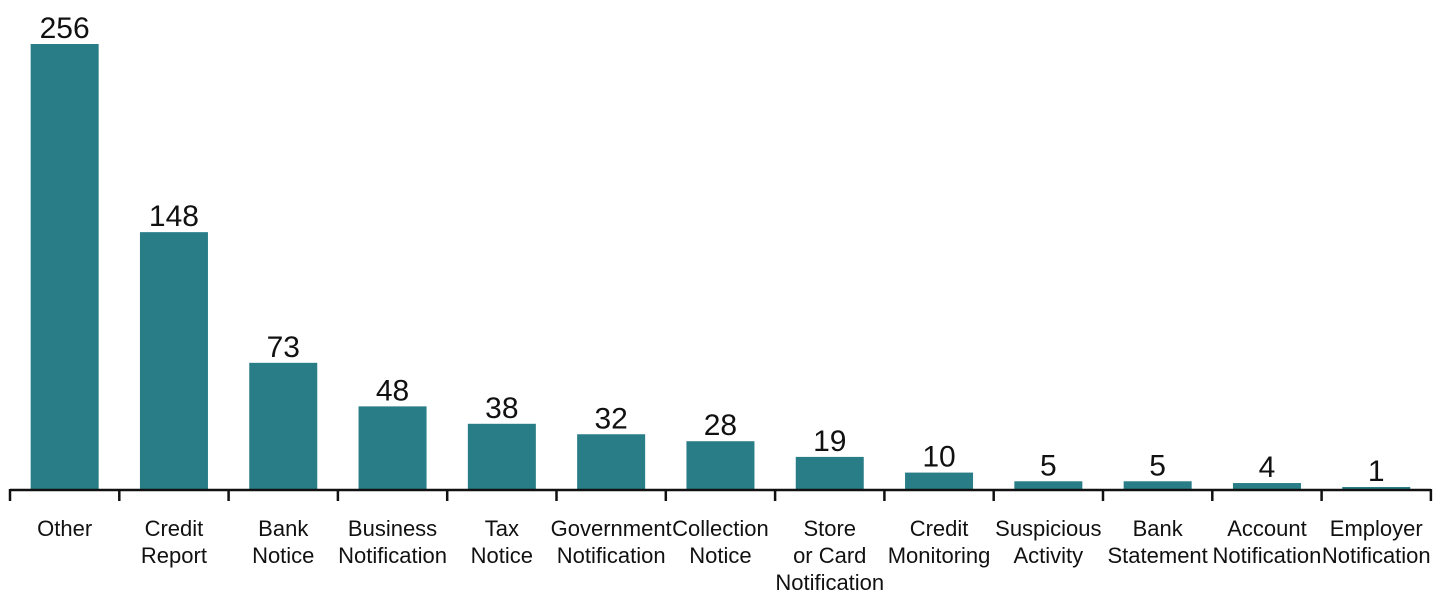 This screenshot has height=596, width=1441. I want to click on category-label-line: Government, so click(611, 528).